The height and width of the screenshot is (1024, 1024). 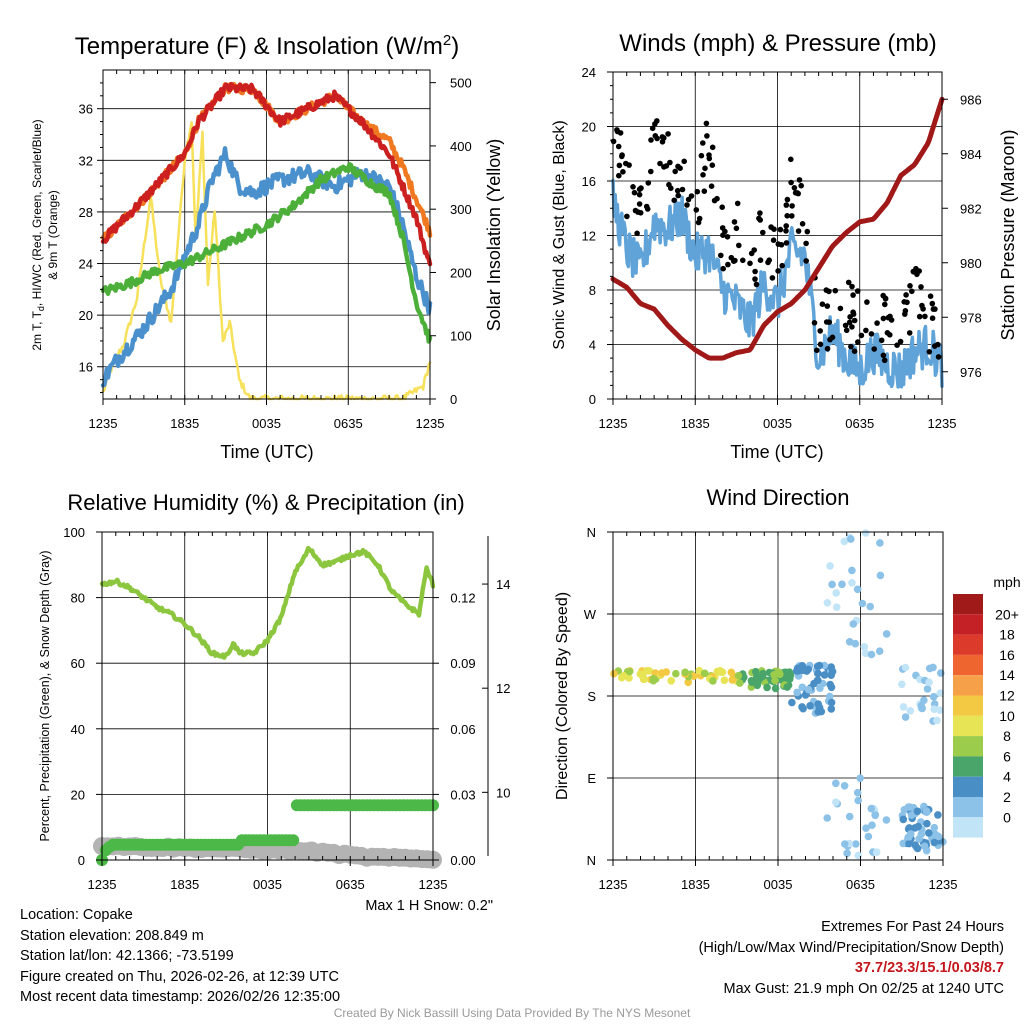 What do you see at coordinates (1007, 675) in the screenshot?
I see `legend-label: 14` at bounding box center [1007, 675].